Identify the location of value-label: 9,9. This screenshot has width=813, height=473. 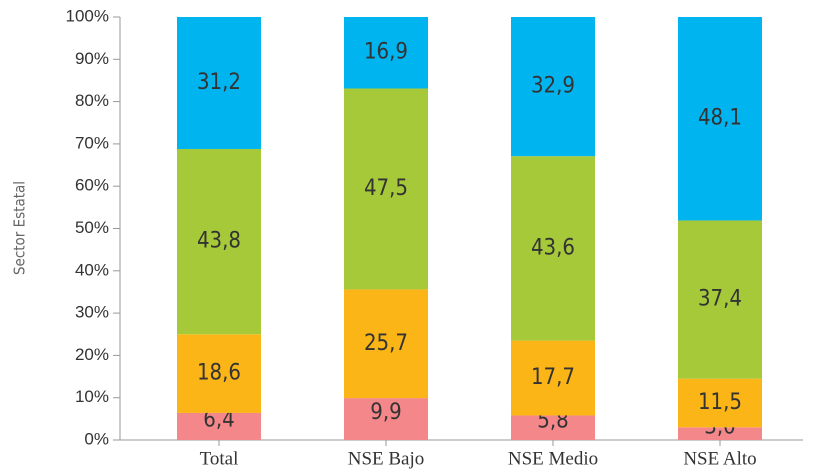
(385, 412).